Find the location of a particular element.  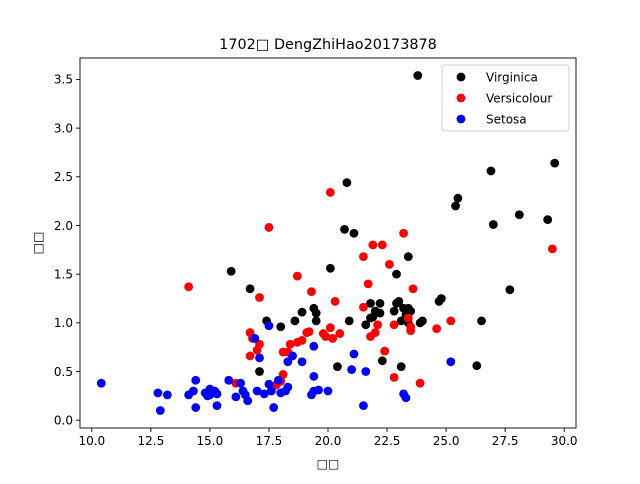

y-tick-label: 1.5 is located at coordinates (63, 274).